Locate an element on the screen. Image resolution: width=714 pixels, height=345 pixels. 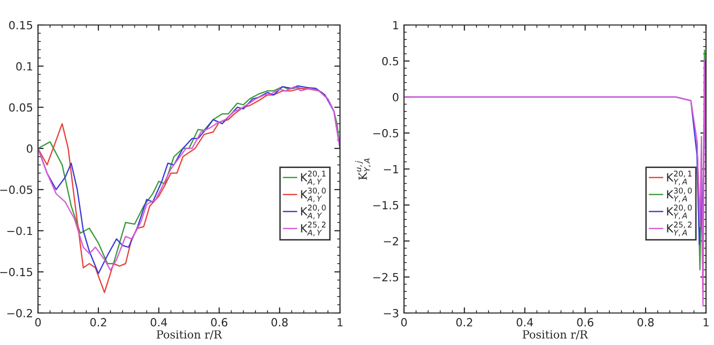
y-tick-label: −3 is located at coordinates (391, 313).